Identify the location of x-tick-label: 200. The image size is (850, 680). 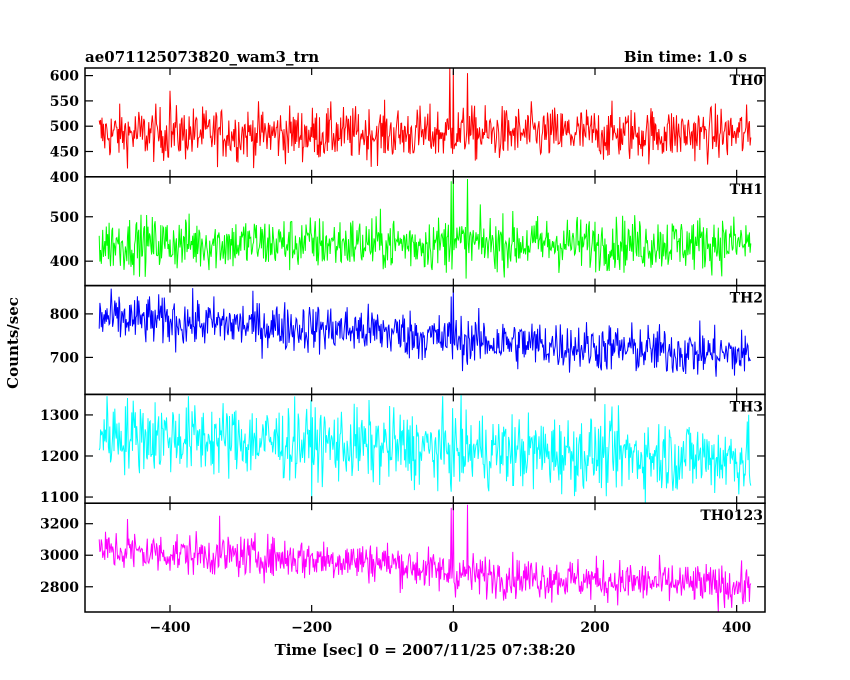
(594, 628).